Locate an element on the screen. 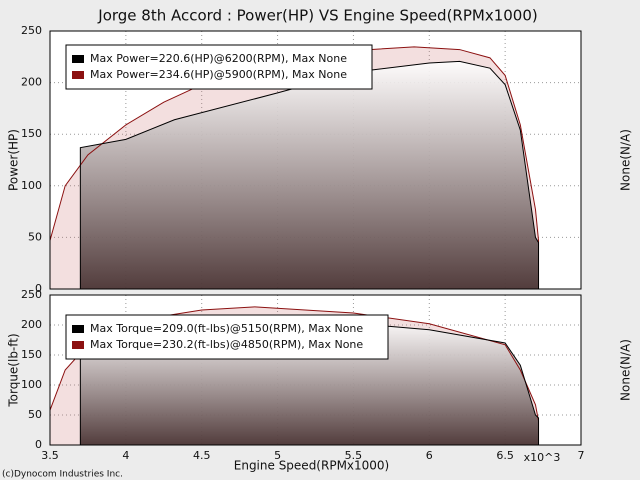 Image resolution: width=640 pixels, height=480 pixels. y-axis-label: Power(HP) is located at coordinates (14, 160).